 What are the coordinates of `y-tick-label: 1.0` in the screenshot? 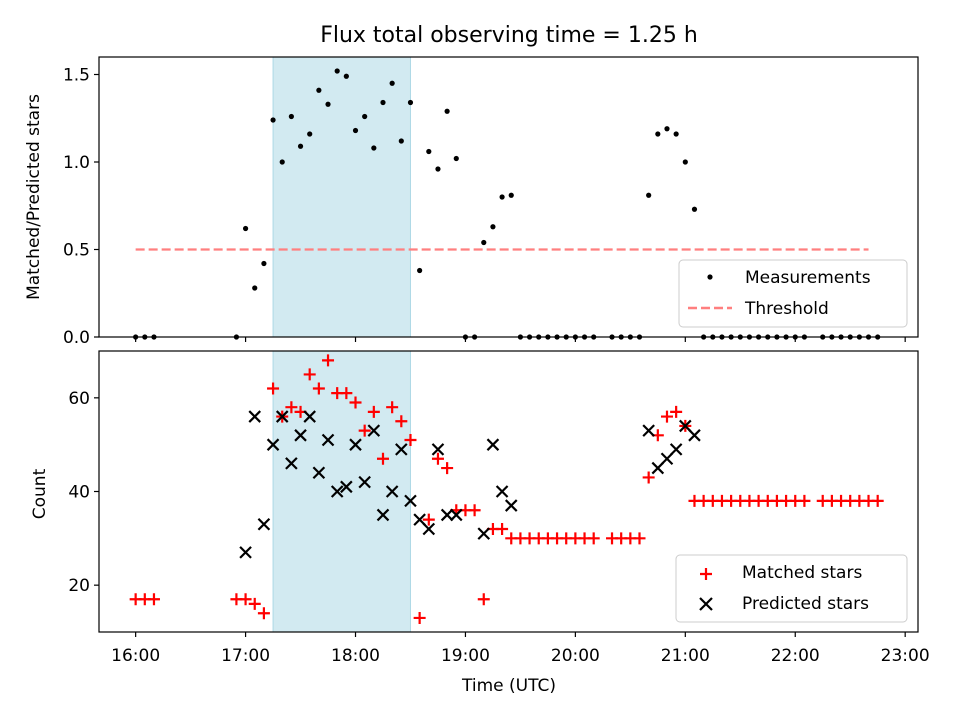 It's located at (76, 163).